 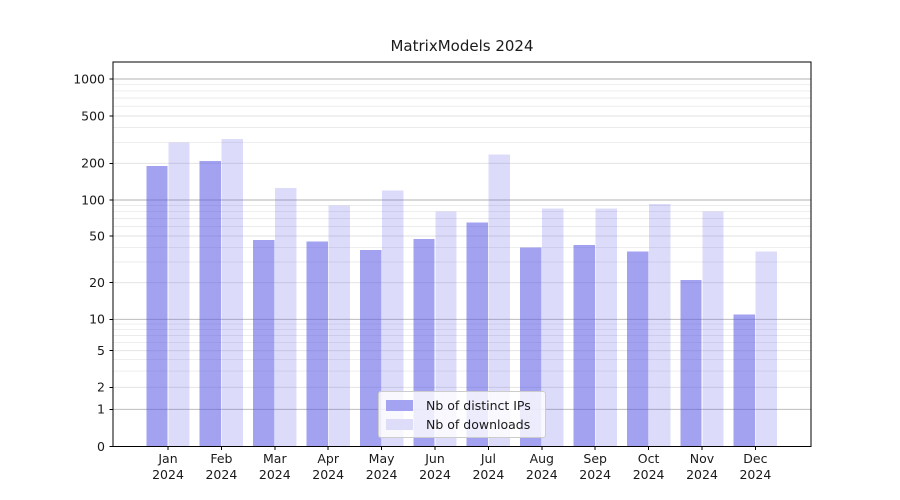 I want to click on x-tick-label: Mar, so click(x=275, y=458).